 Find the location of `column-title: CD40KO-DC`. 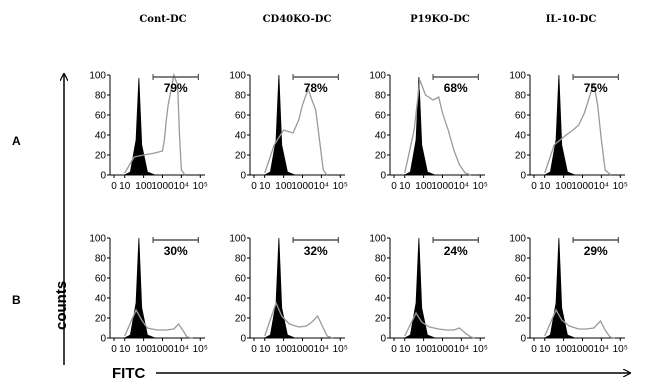

column-title: CD40KO-DC is located at coordinates (297, 19).